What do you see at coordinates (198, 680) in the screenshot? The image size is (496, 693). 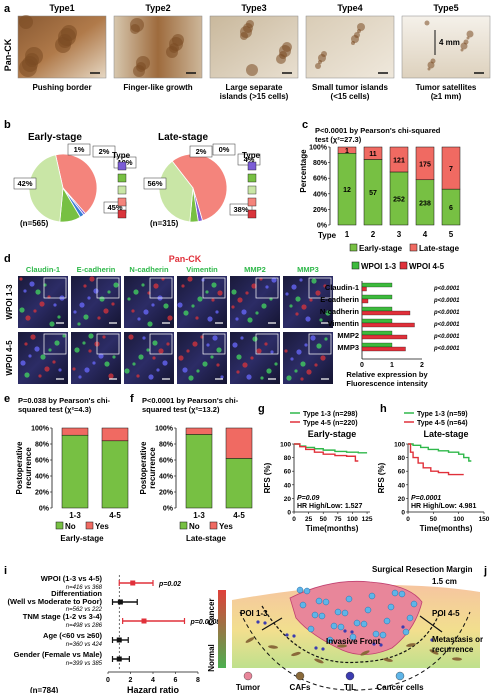 I see `i-xtick-label: 8` at bounding box center [198, 680].